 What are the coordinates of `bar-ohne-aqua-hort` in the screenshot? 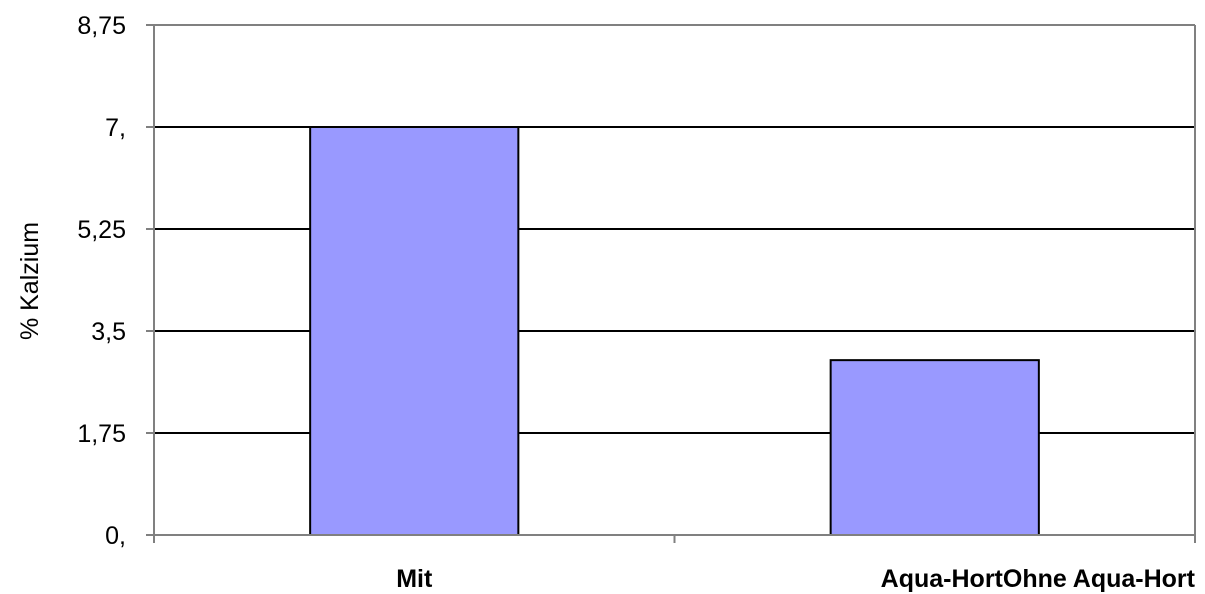 It's located at (934, 447).